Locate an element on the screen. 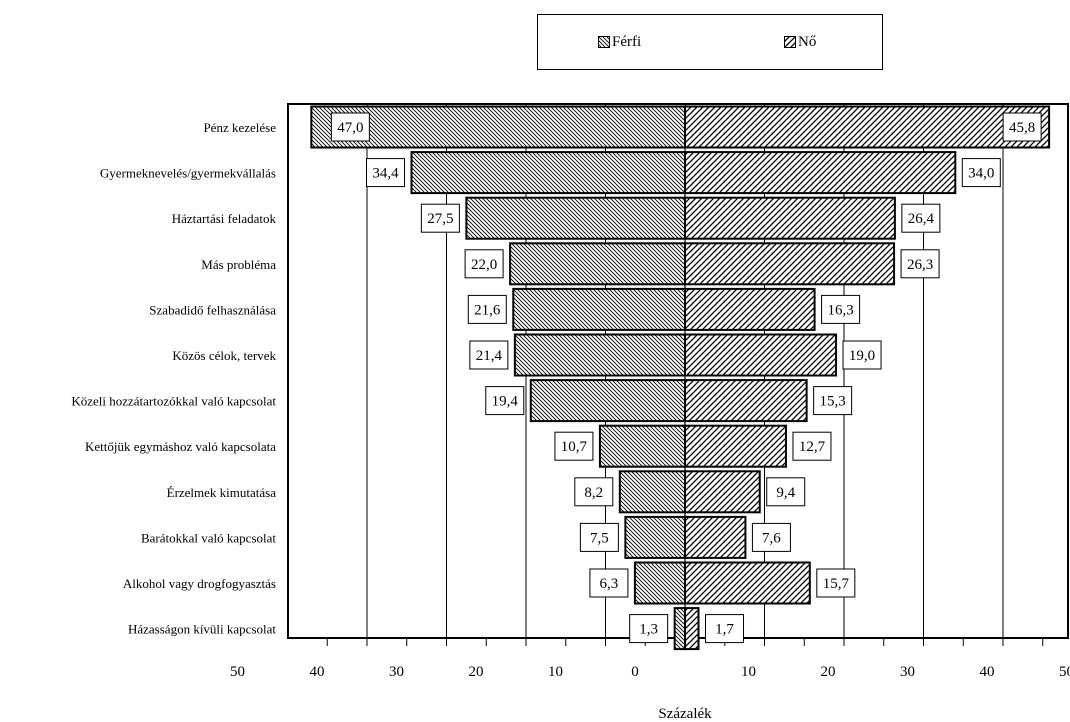  data-label-ferfi: 19,4 is located at coordinates (505, 402).